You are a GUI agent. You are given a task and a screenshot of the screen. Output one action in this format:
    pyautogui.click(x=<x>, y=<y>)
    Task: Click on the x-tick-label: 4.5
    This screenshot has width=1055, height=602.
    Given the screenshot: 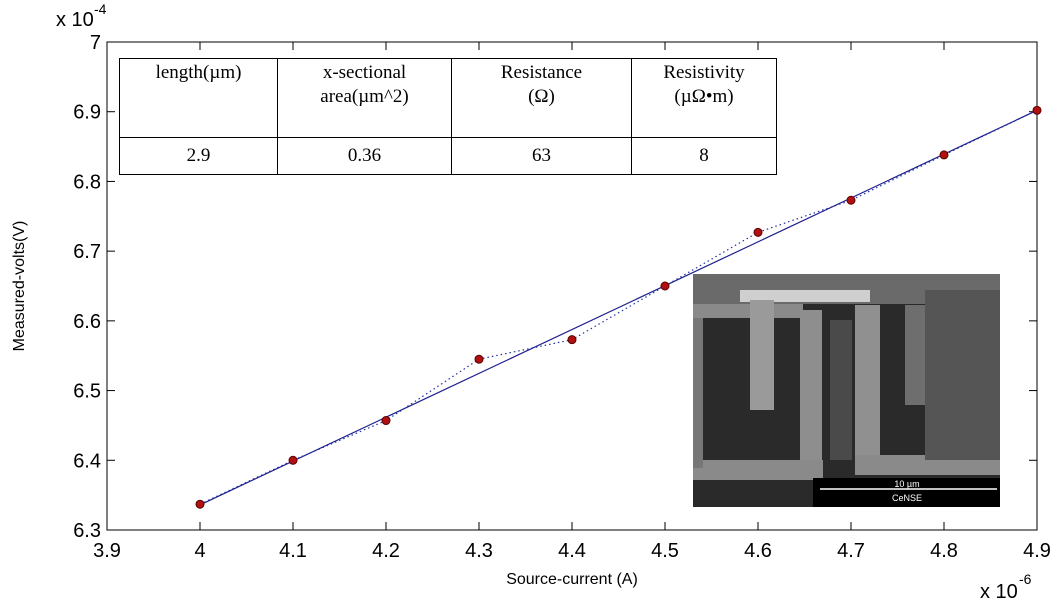 What is the action you would take?
    pyautogui.click(x=665, y=551)
    